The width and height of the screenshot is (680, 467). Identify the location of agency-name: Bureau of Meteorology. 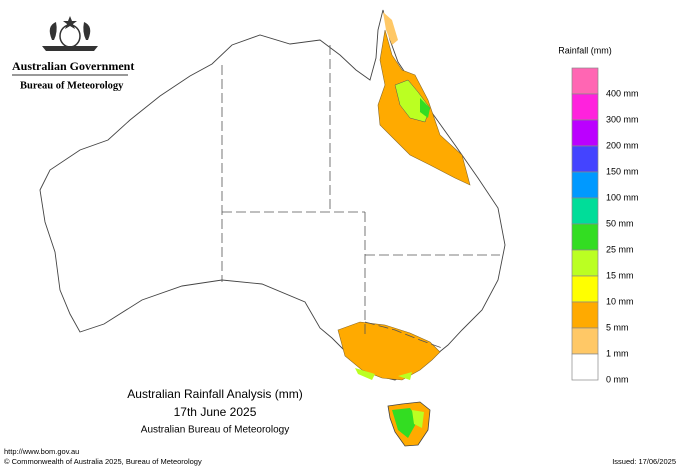
(72, 85).